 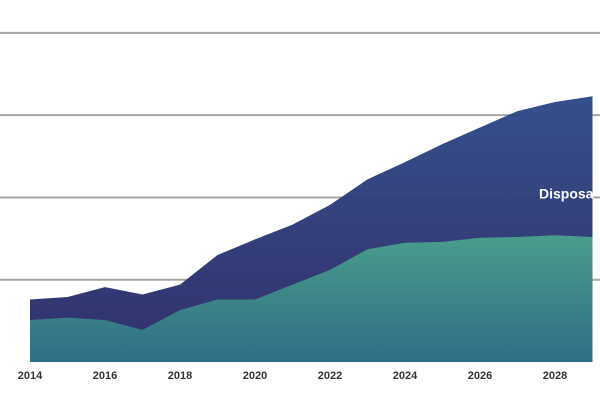 I want to click on x-tick-label: 2026, so click(x=480, y=376).